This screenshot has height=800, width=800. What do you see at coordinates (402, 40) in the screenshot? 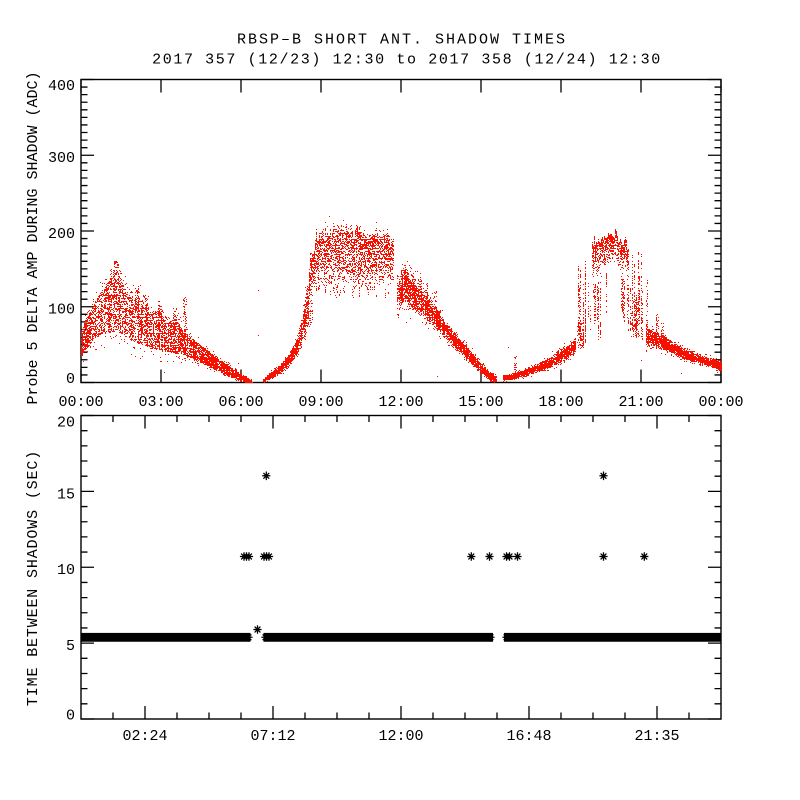
I see `svg-text: RBSP–B SHORT ANT. SHADOW TIMES` at bounding box center [402, 40].